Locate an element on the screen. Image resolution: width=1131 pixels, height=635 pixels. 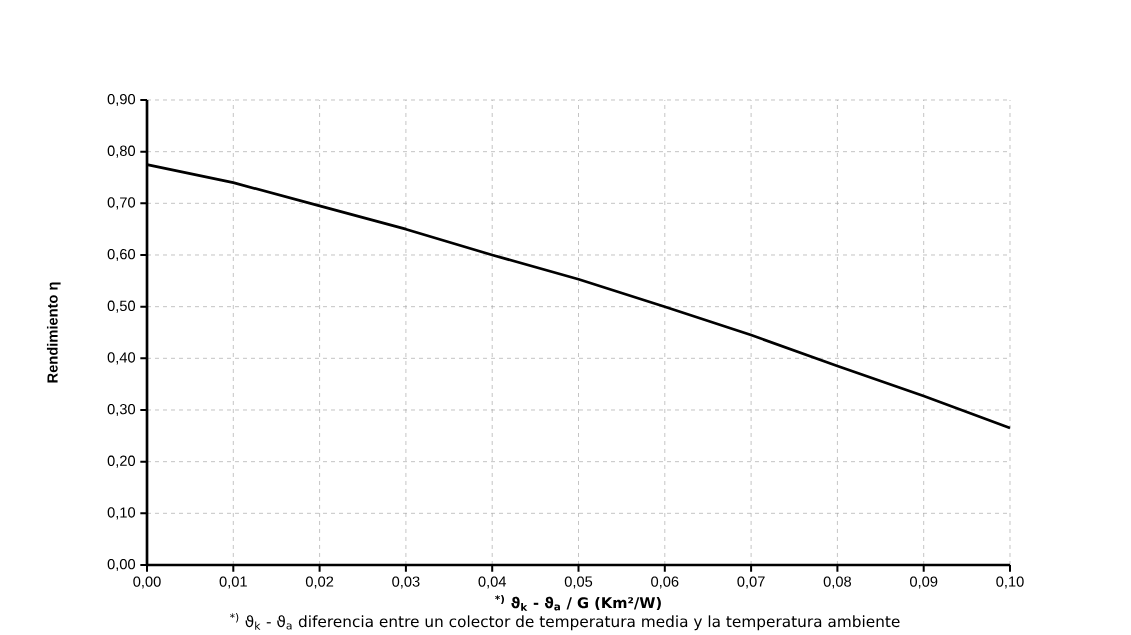
y-tick-label: 0,20 is located at coordinates (121, 461).